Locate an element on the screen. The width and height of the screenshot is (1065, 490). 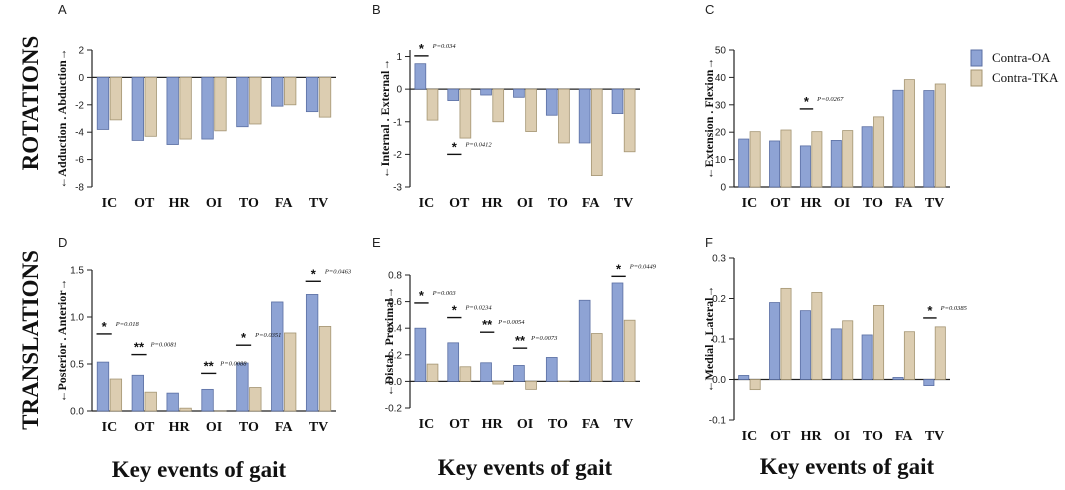
x-tick-label-c-tv: TV is located at coordinates (934, 203).